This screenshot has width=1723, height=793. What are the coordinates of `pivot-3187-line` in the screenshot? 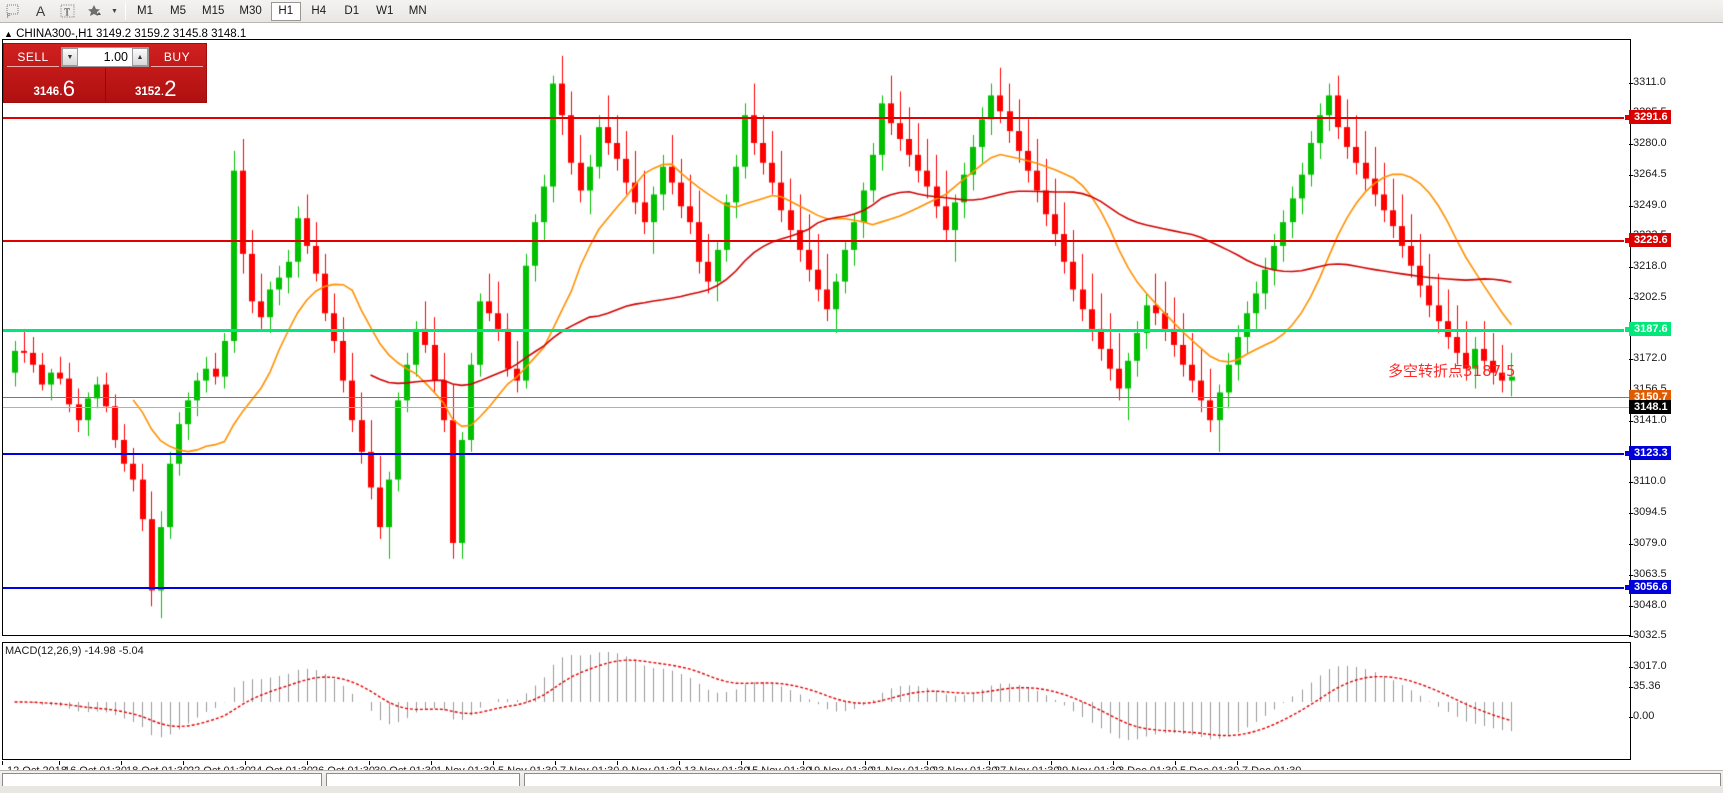 It's located at (817, 330).